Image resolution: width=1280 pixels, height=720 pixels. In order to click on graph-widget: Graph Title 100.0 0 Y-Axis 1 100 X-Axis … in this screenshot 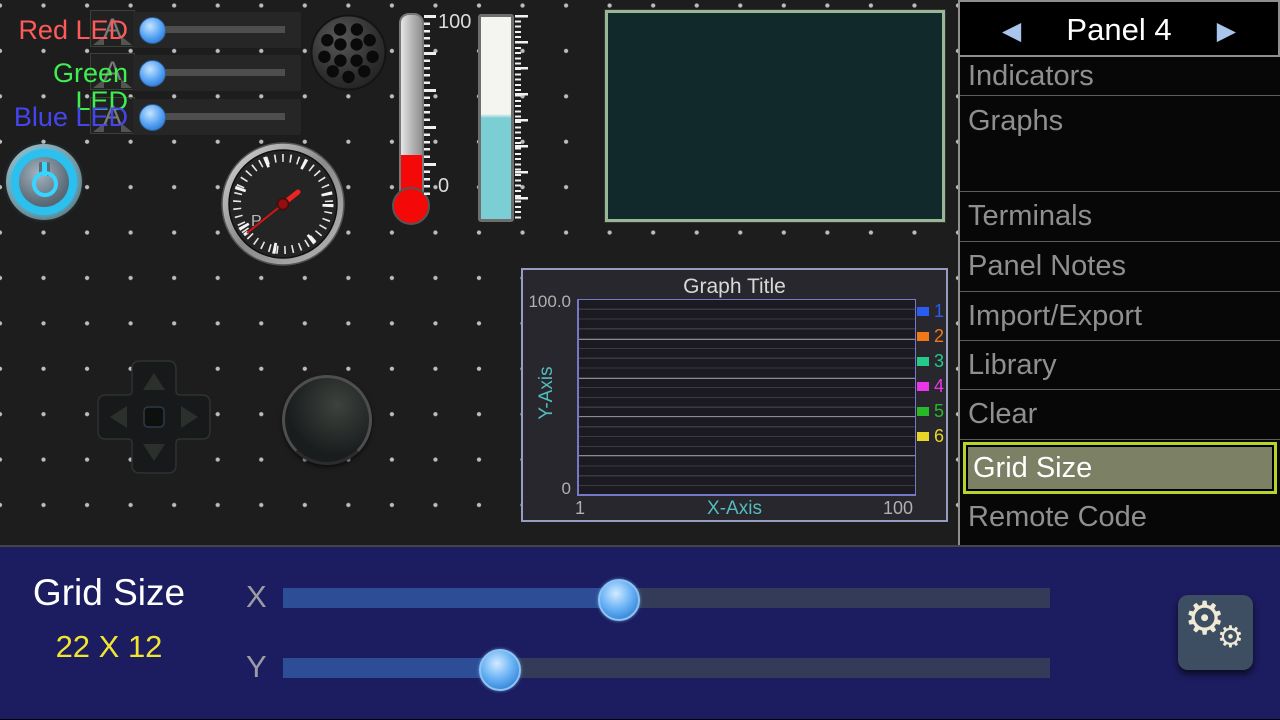, I will do `click(734, 395)`.